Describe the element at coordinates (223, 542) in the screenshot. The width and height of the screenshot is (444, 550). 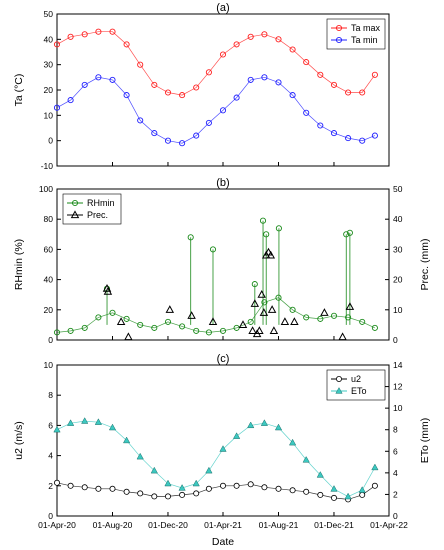
I see `panel-c-xlabel: Date` at that location.